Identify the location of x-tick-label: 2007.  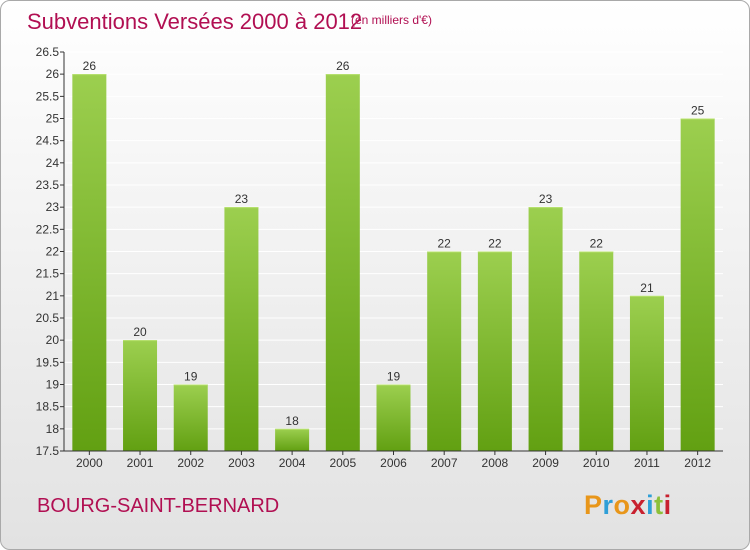
(444, 463).